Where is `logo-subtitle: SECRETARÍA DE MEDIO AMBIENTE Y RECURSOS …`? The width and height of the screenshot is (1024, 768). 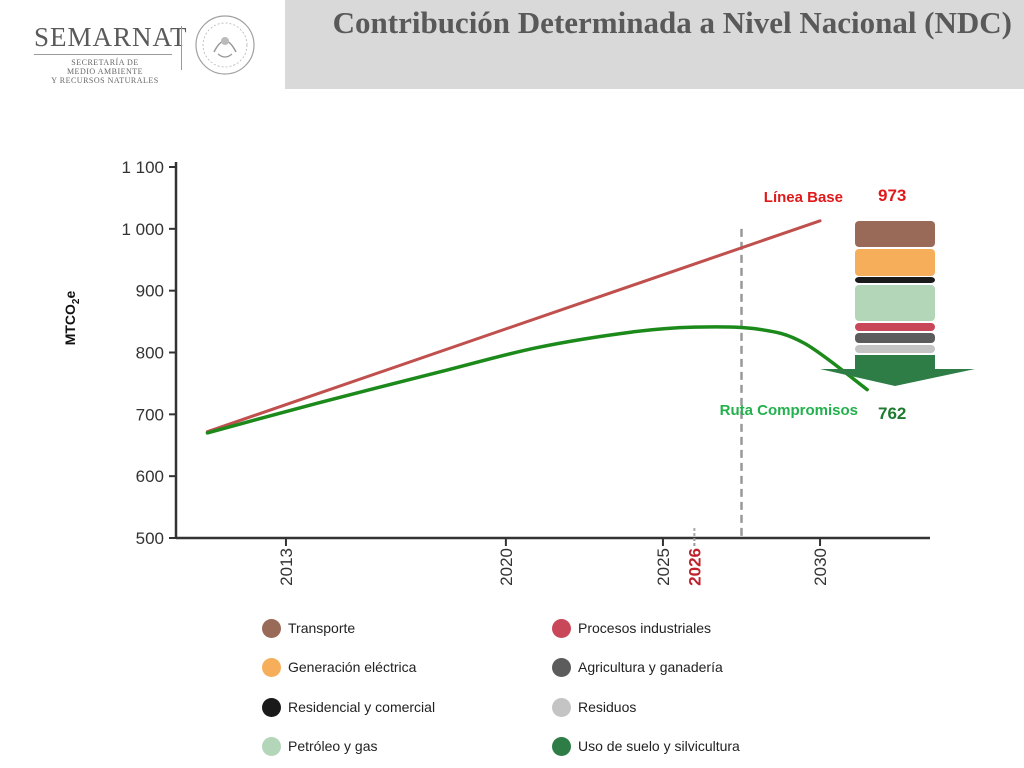
logo-subtitle: SECRETARÍA DE MEDIO AMBIENTE Y RECURSOS … is located at coordinates (105, 71).